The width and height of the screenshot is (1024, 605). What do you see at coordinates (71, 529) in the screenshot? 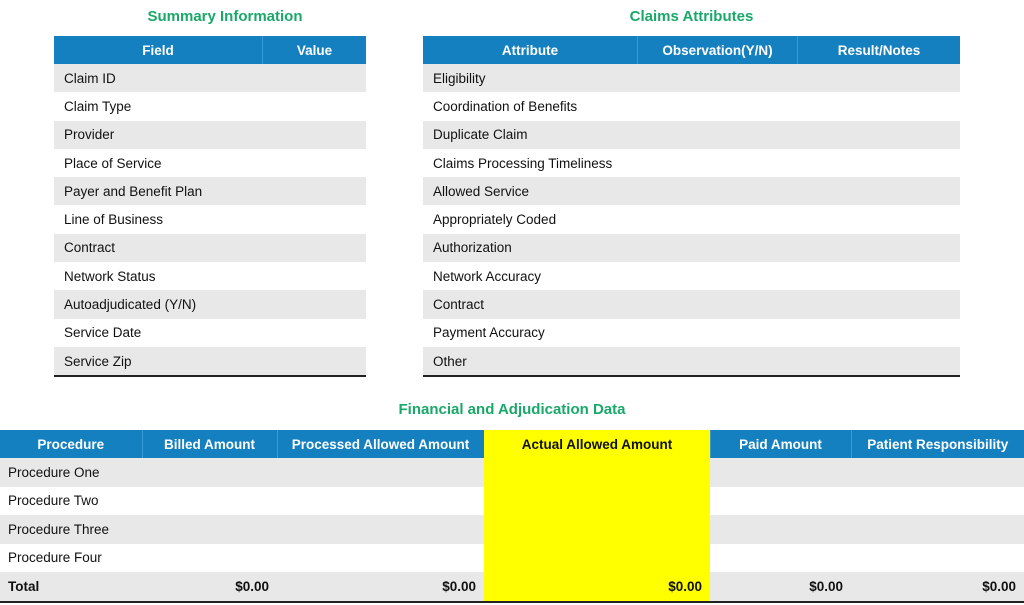
I see `procedure-label: Procedure Three` at bounding box center [71, 529].